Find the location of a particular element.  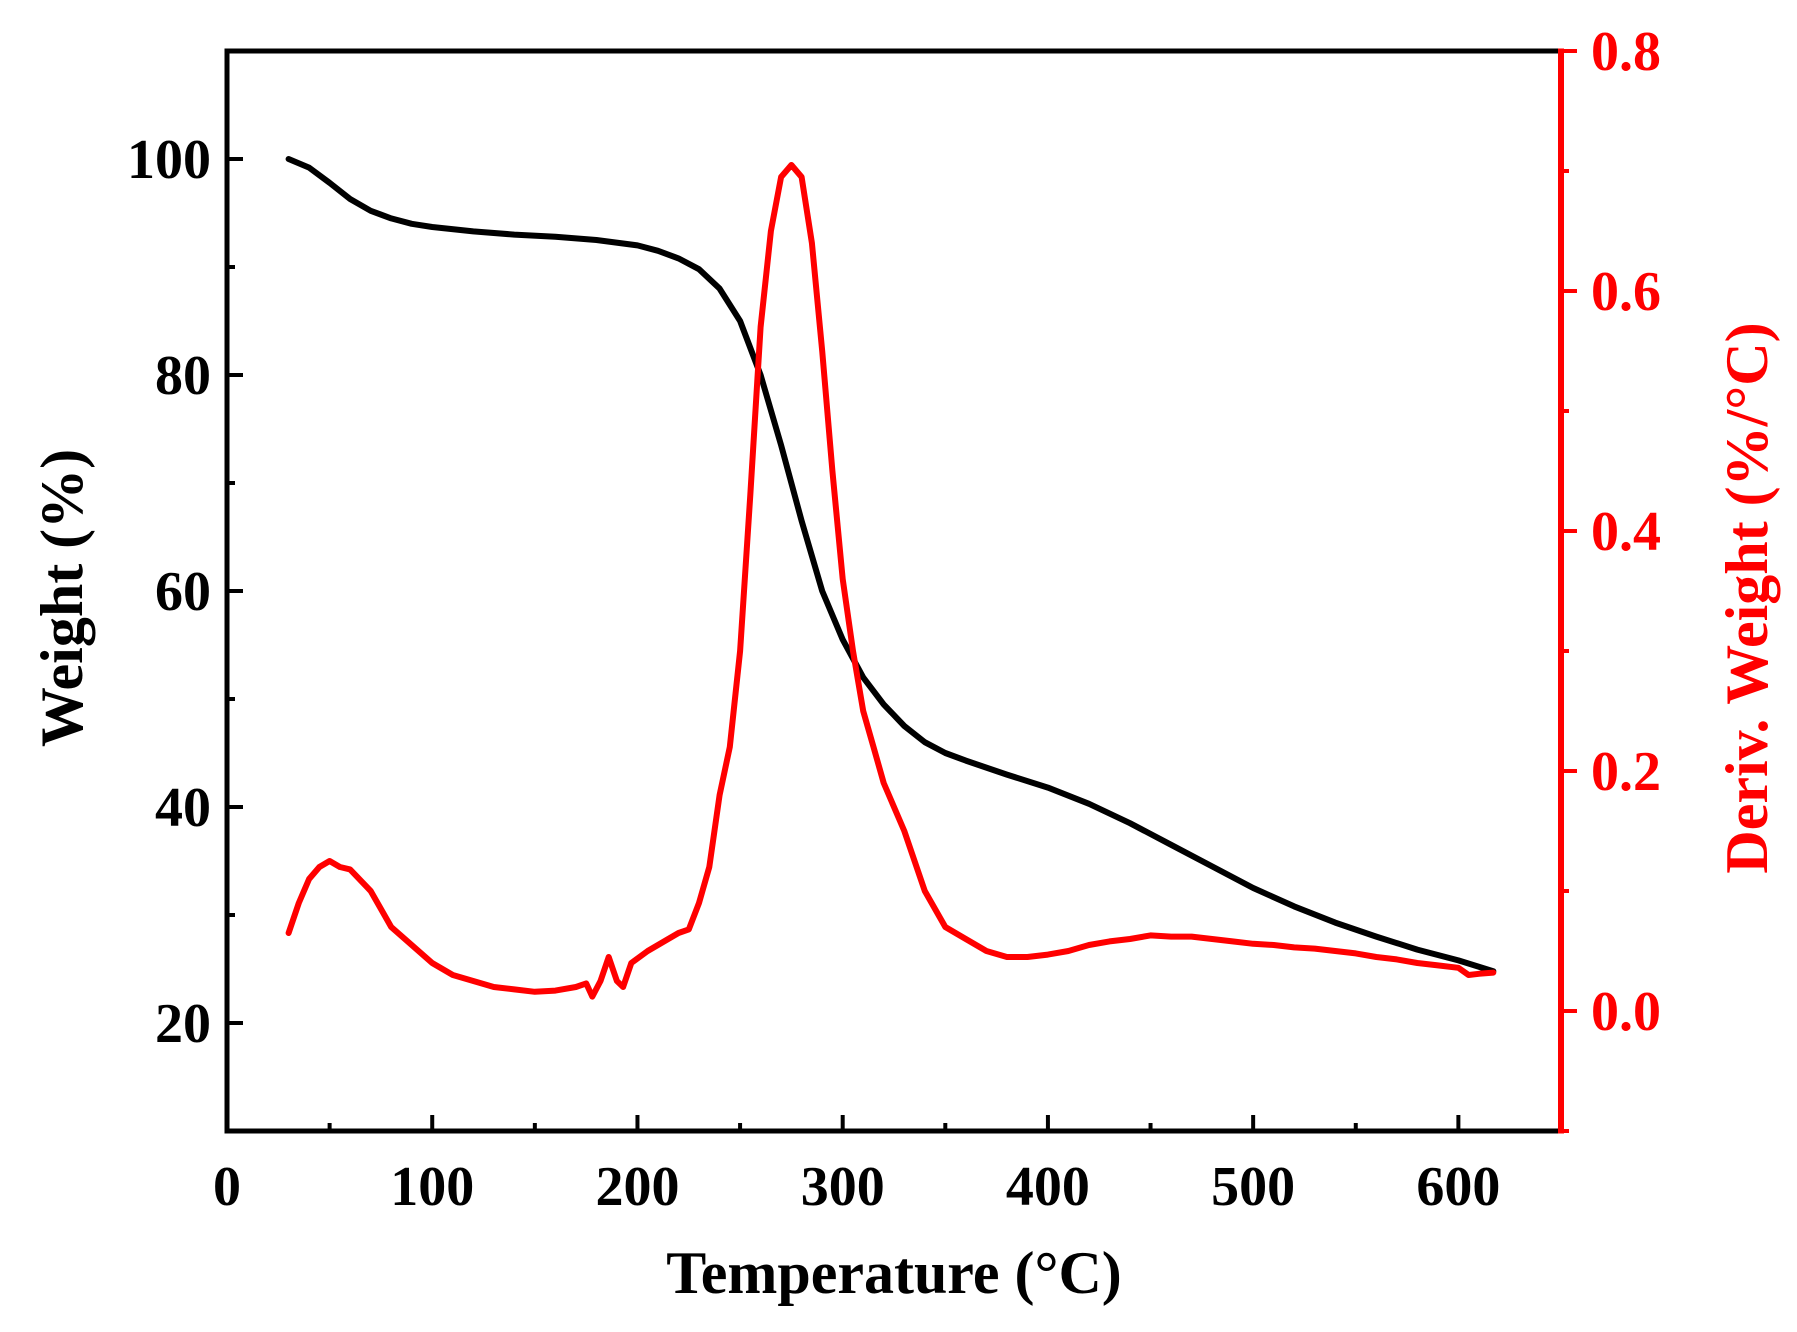

right-tick-label: 0.8 is located at coordinates (1626, 52).